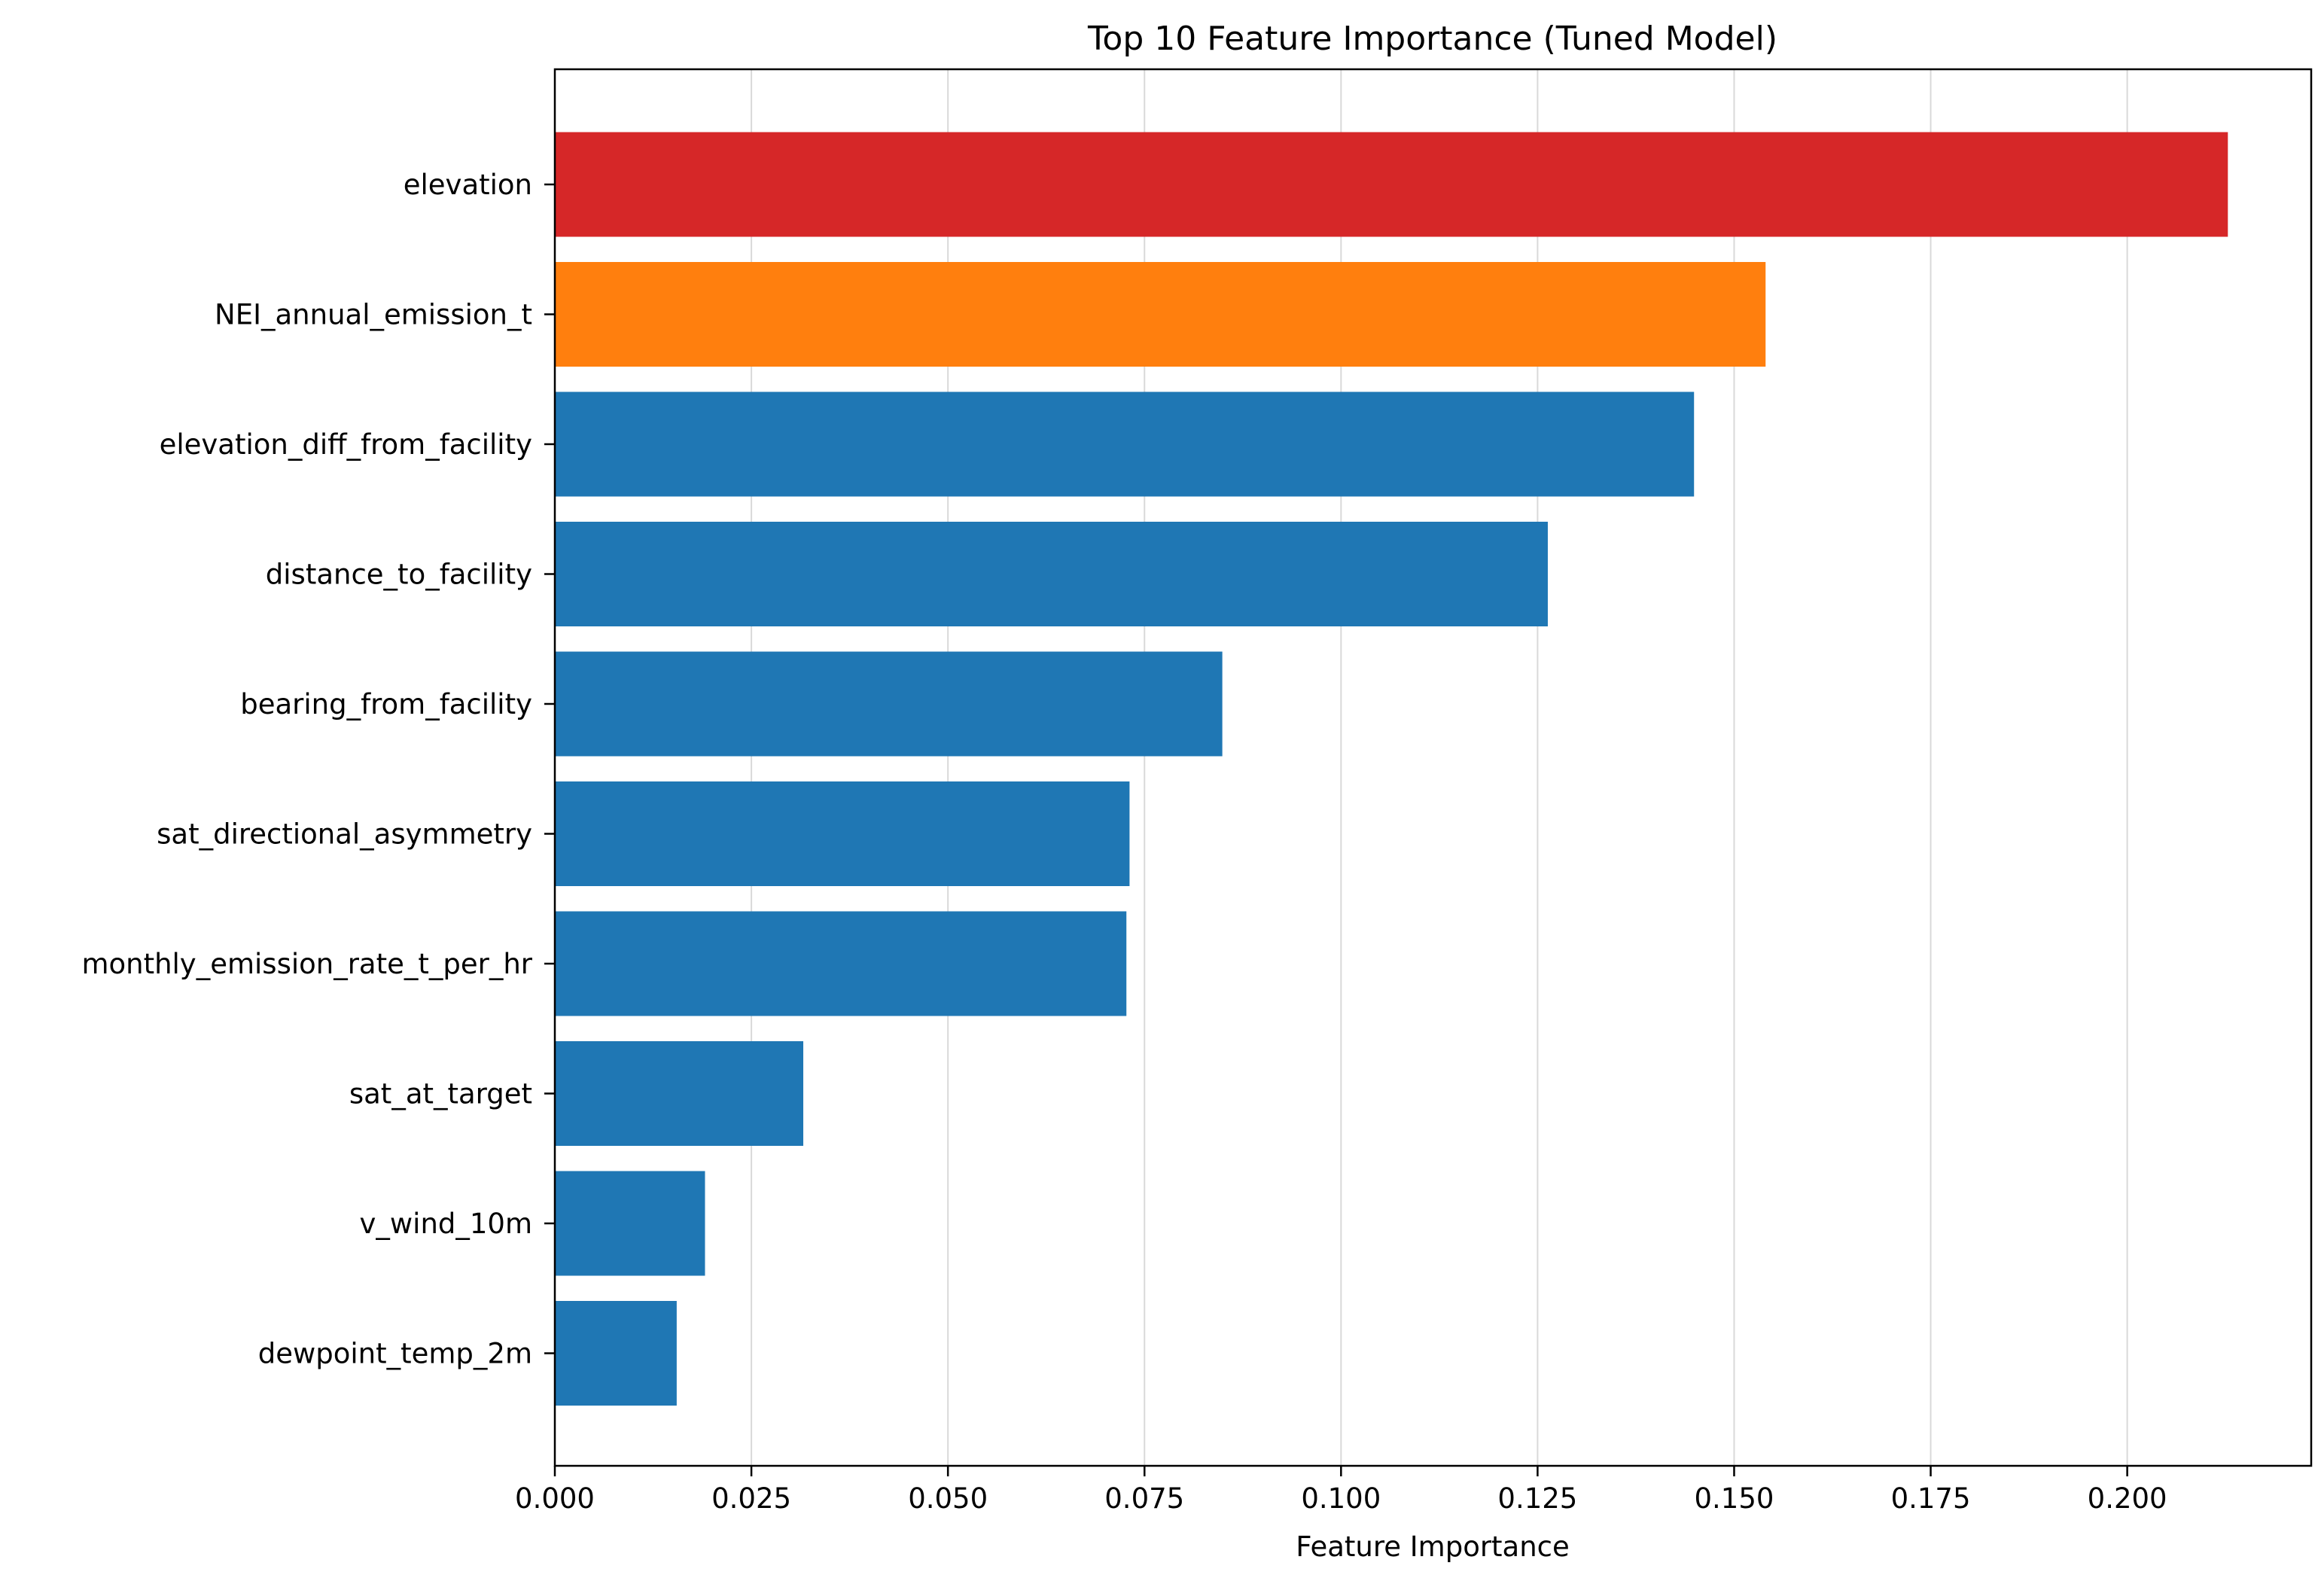 This screenshot has height=1581, width=2324. What do you see at coordinates (346, 445) in the screenshot?
I see `y-tick-label: elevation_diff_from_facility` at bounding box center [346, 445].